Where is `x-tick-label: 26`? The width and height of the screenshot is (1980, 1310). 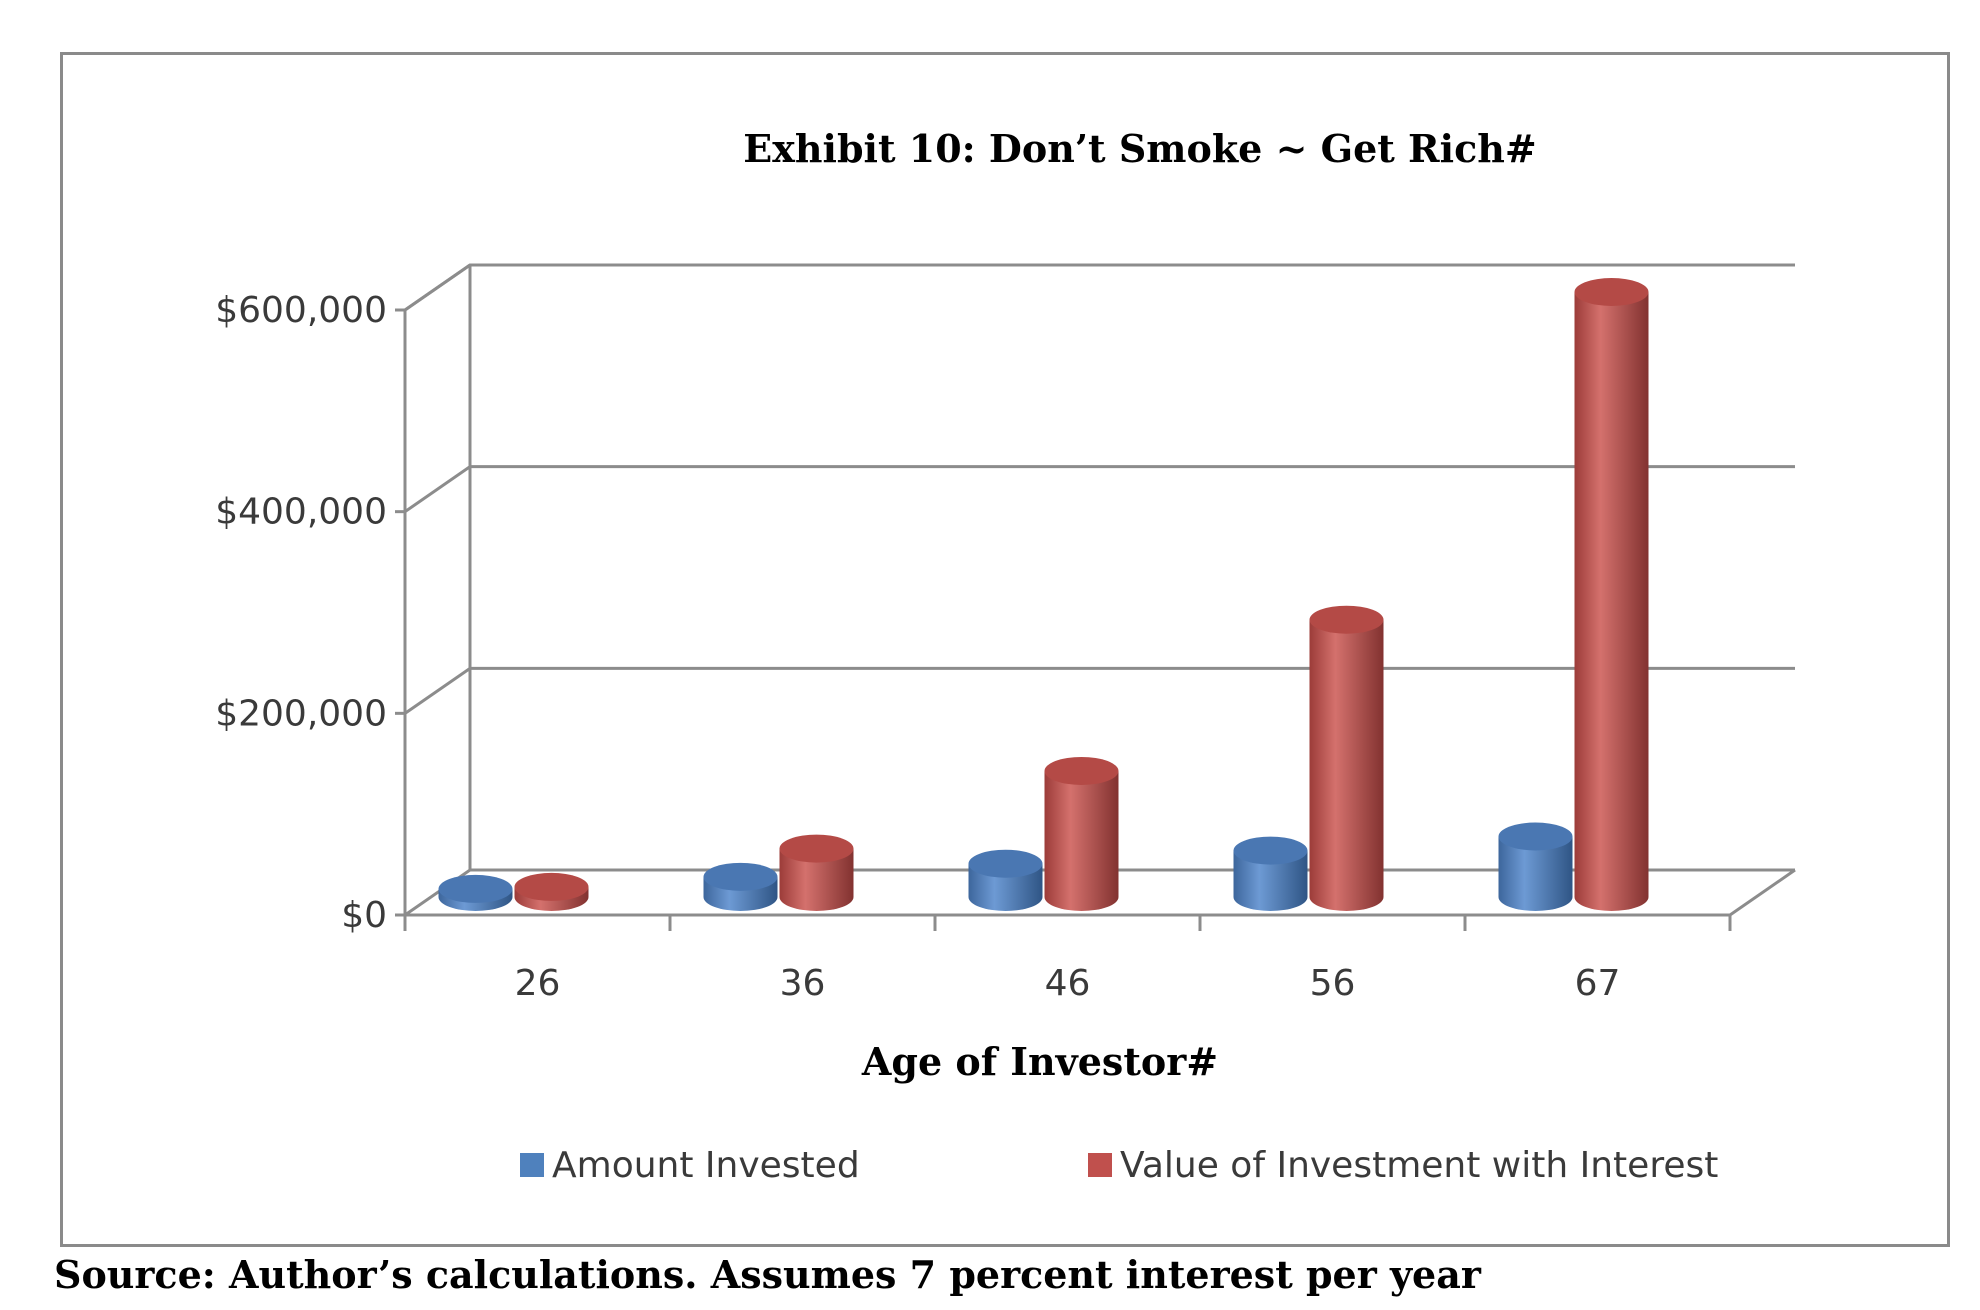
x-tick-label: 26 is located at coordinates (538, 983).